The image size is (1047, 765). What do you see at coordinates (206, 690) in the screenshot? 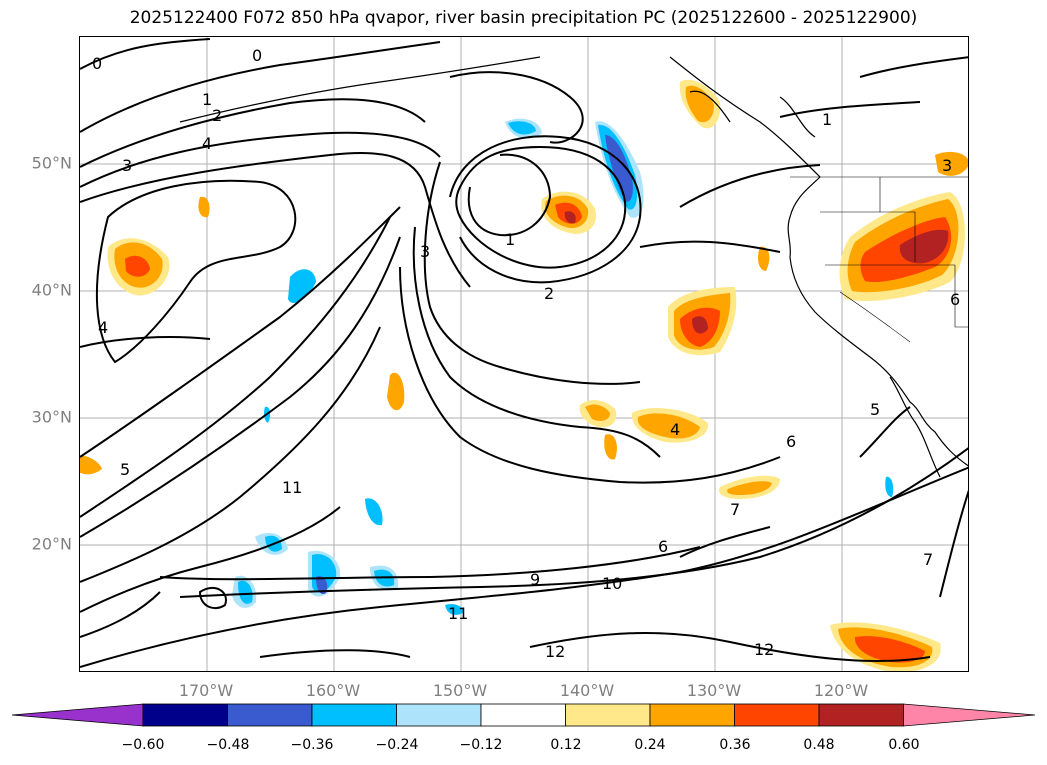
I see `lon-label-170w: 170°W` at bounding box center [206, 690].